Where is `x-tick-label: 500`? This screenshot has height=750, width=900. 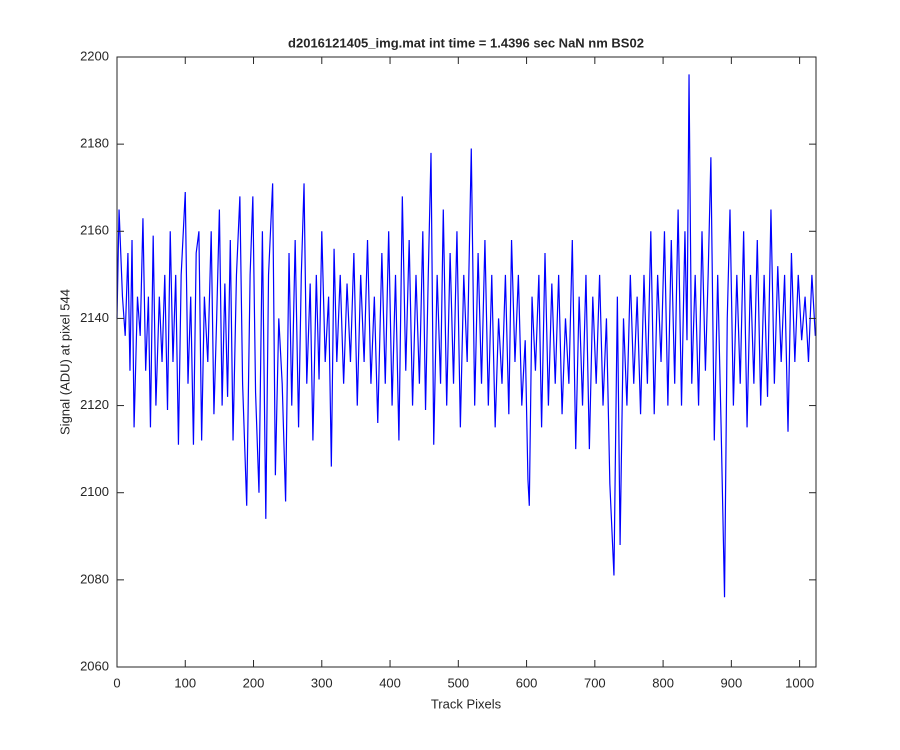 x-tick-label: 500 is located at coordinates (458, 682).